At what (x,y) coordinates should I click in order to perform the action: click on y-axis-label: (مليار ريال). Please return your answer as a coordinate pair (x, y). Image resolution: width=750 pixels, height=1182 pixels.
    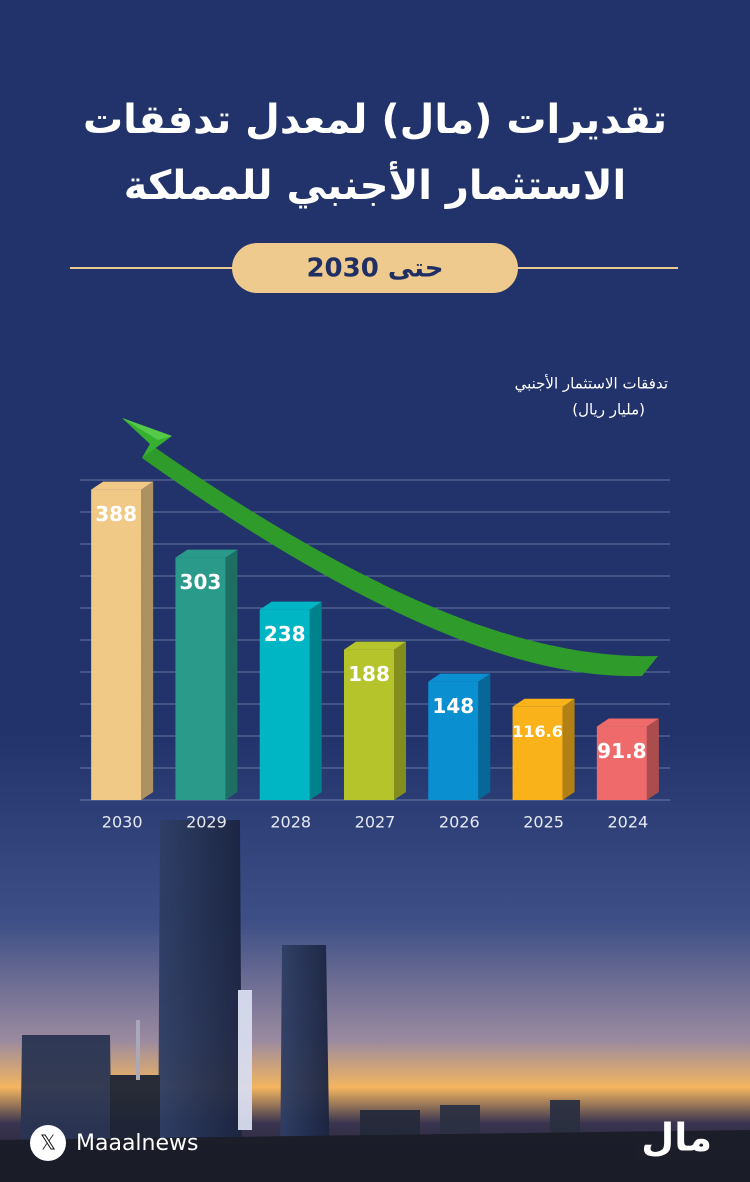
    Looking at the image, I should click on (608, 410).